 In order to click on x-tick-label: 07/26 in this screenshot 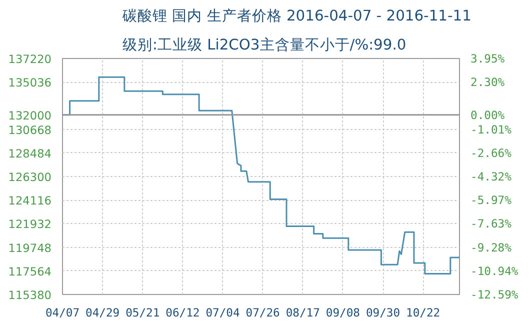, I will do `click(263, 313)`.